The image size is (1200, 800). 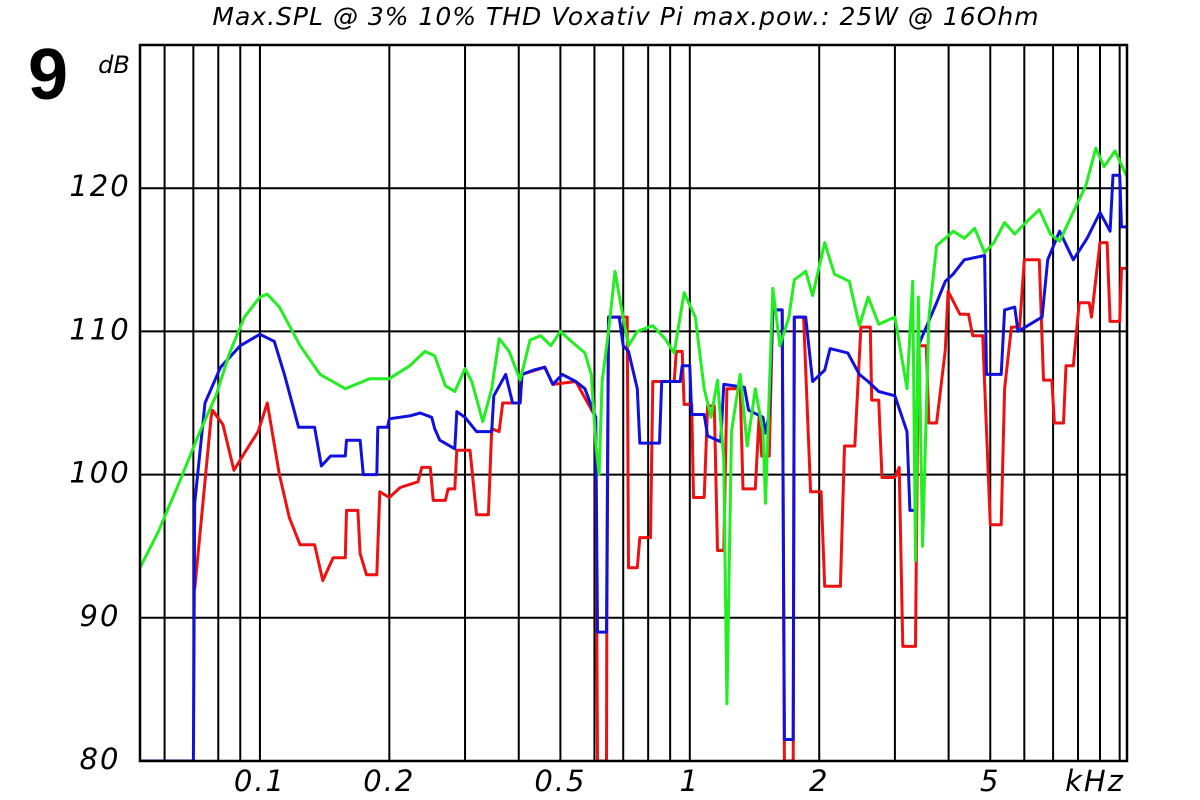 What do you see at coordinates (100, 616) in the screenshot?
I see `y-tick-label: 90` at bounding box center [100, 616].